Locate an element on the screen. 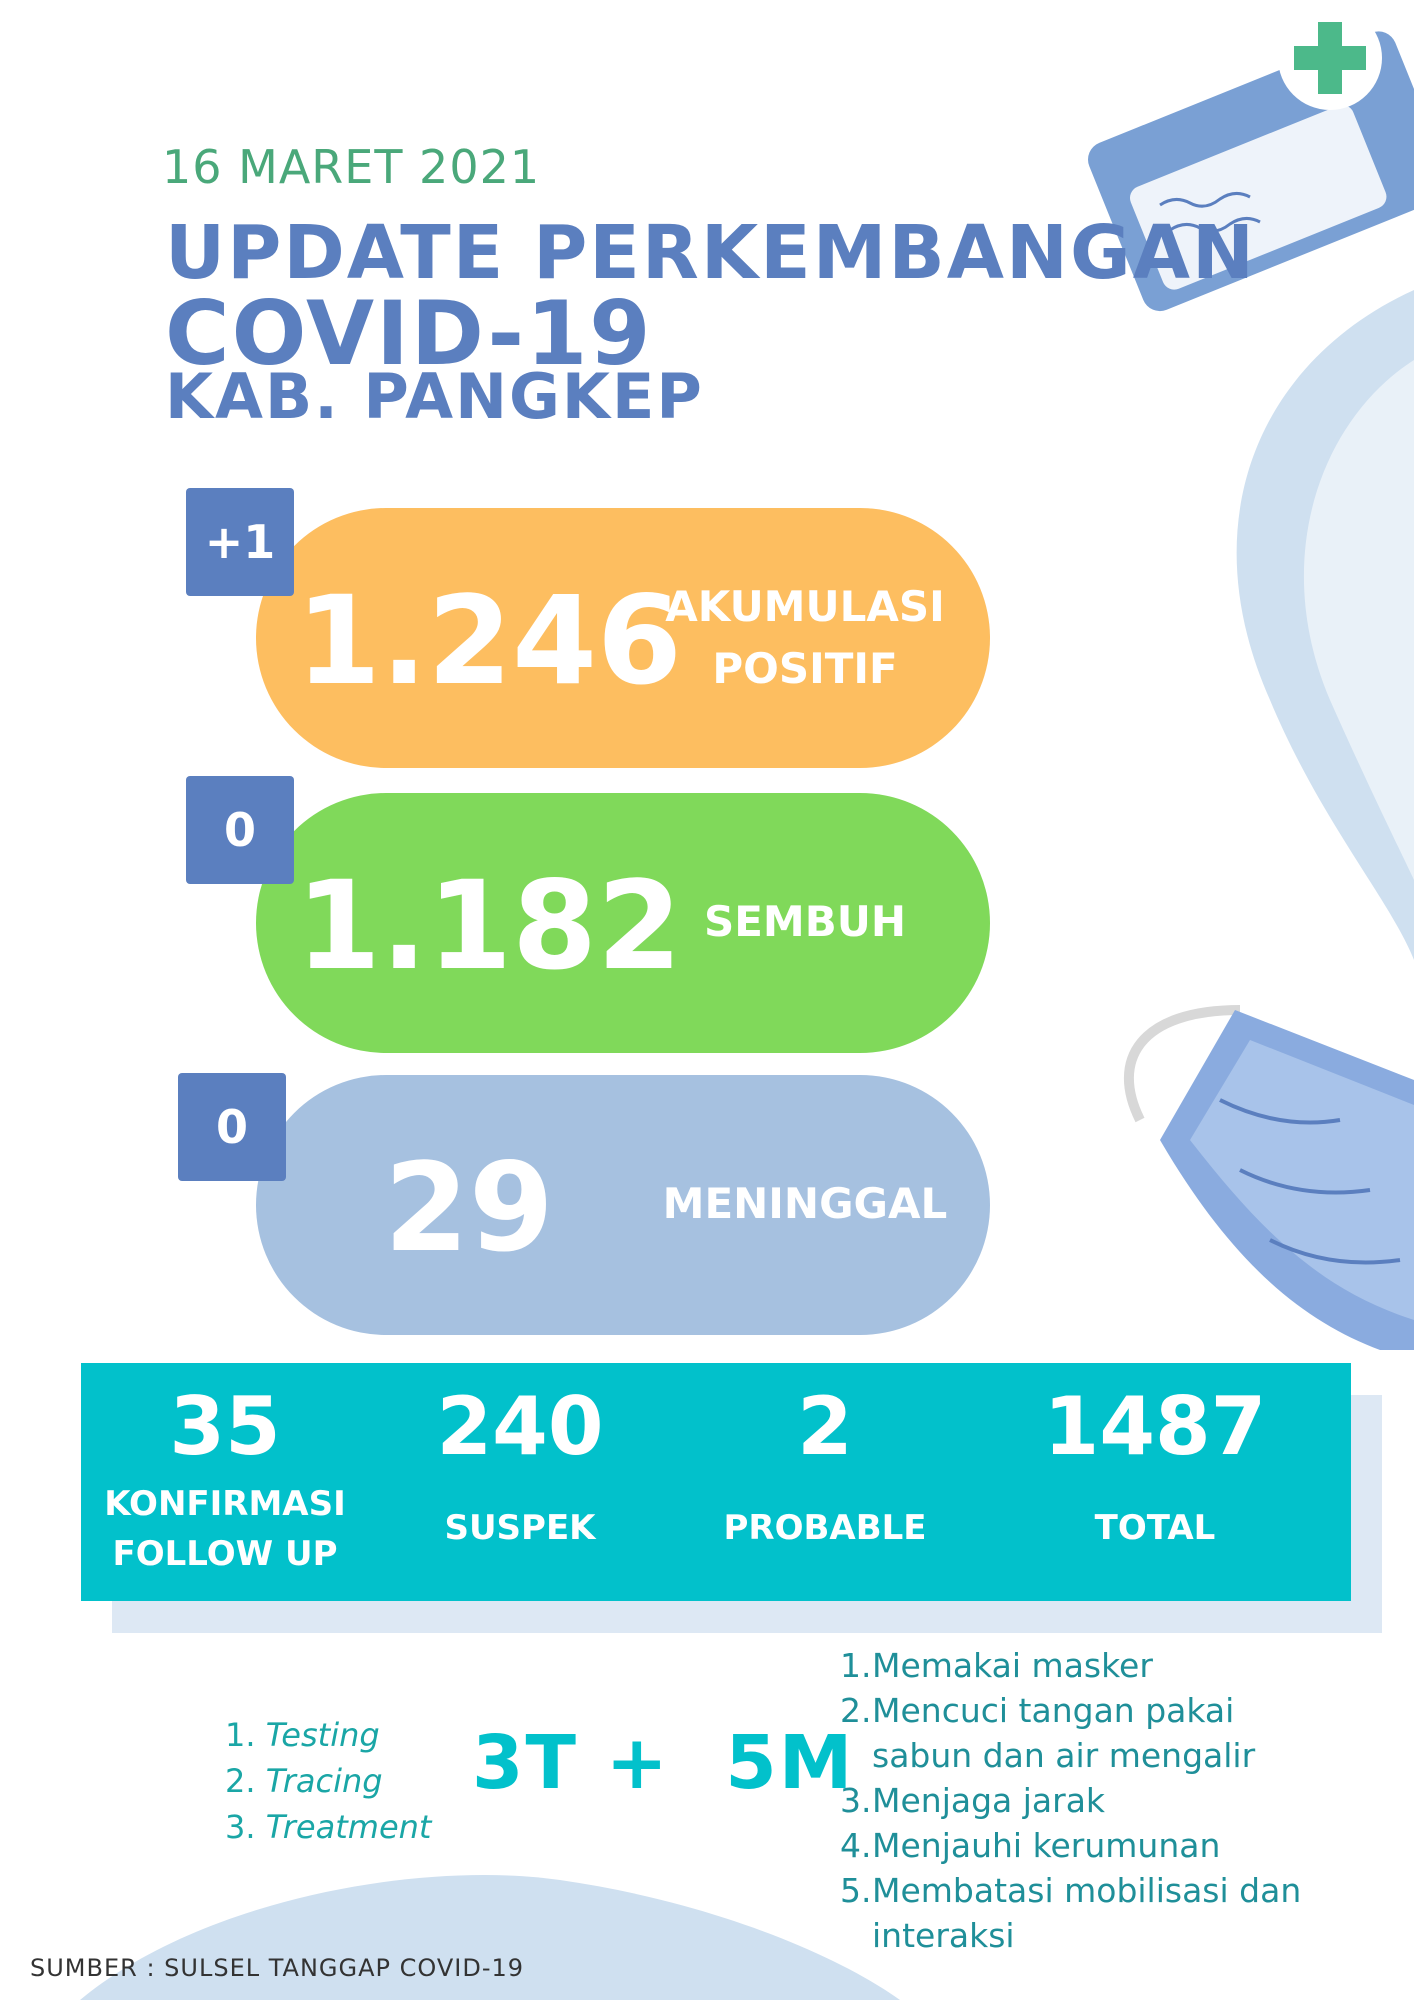  stat-suspek-label: SUSPEK is located at coordinates (520, 1528).